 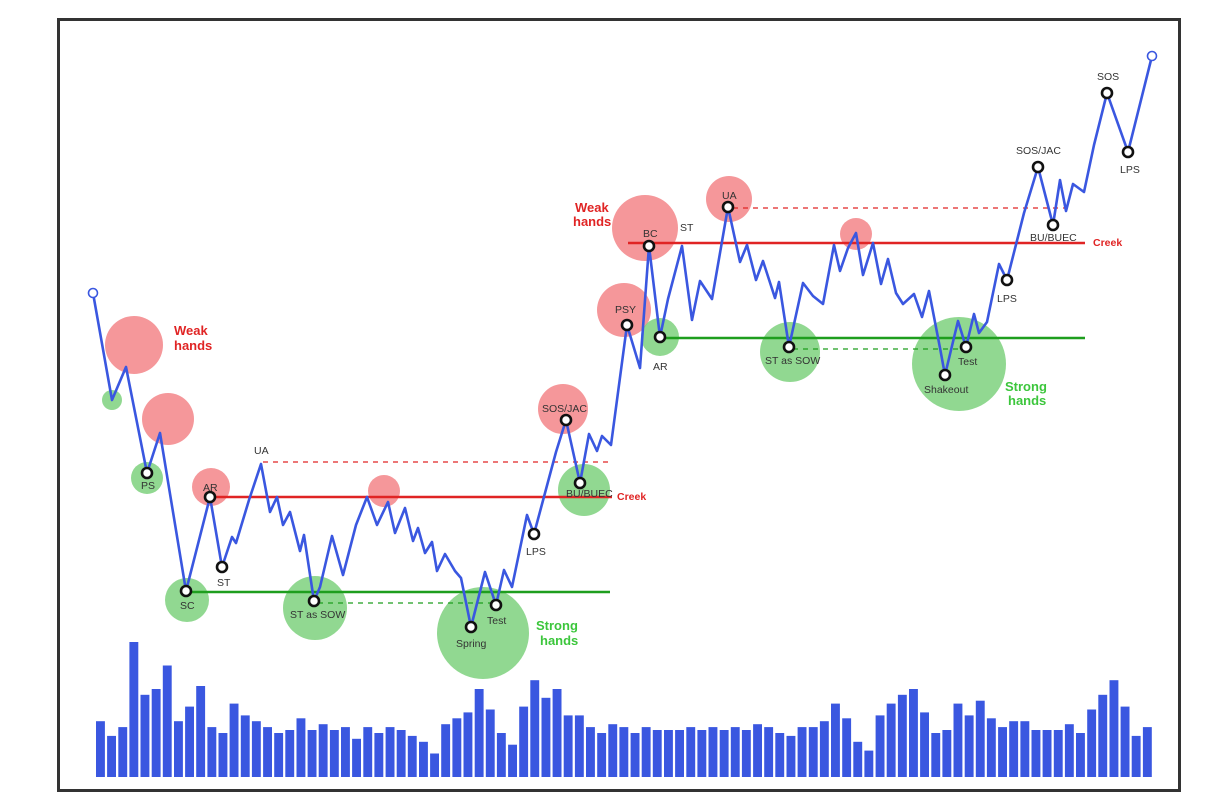 What do you see at coordinates (187, 606) in the screenshot?
I see `label-sc: SC` at bounding box center [187, 606].